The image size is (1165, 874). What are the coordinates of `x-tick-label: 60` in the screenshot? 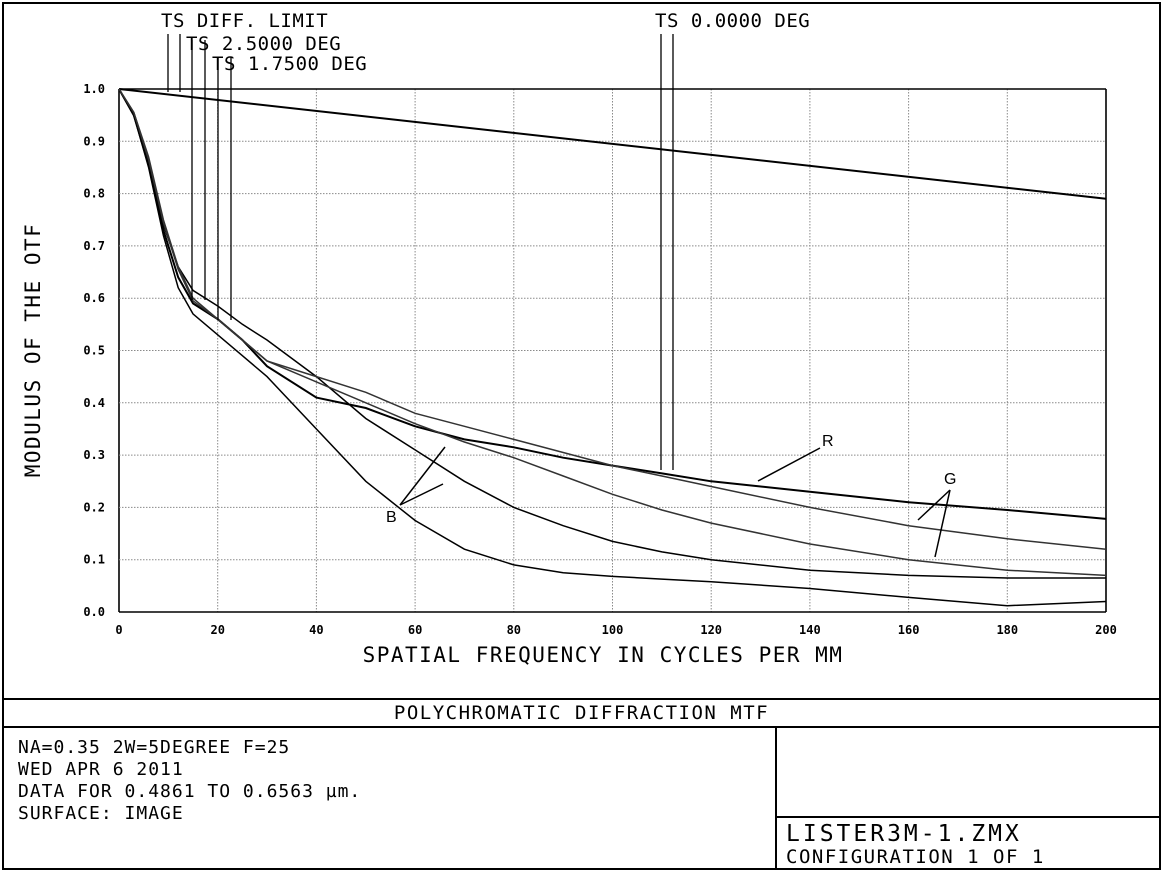 It's located at (415, 630).